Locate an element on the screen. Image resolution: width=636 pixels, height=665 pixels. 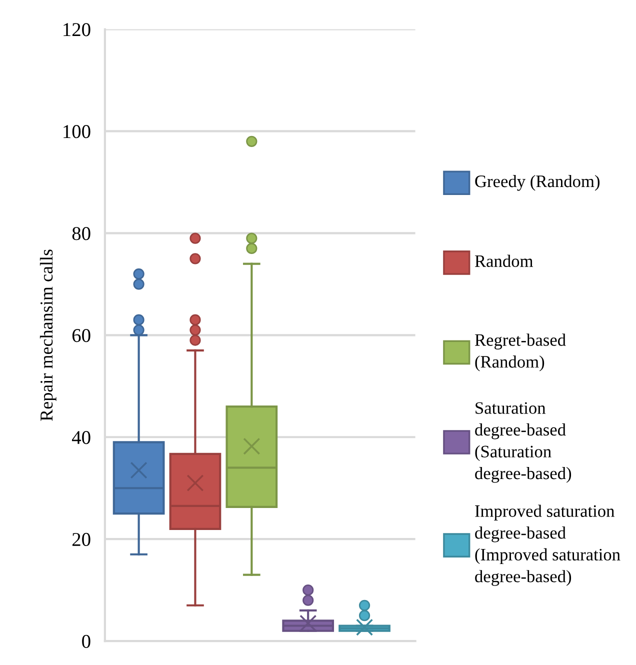
y-tick-label: 80 is located at coordinates (81, 233).